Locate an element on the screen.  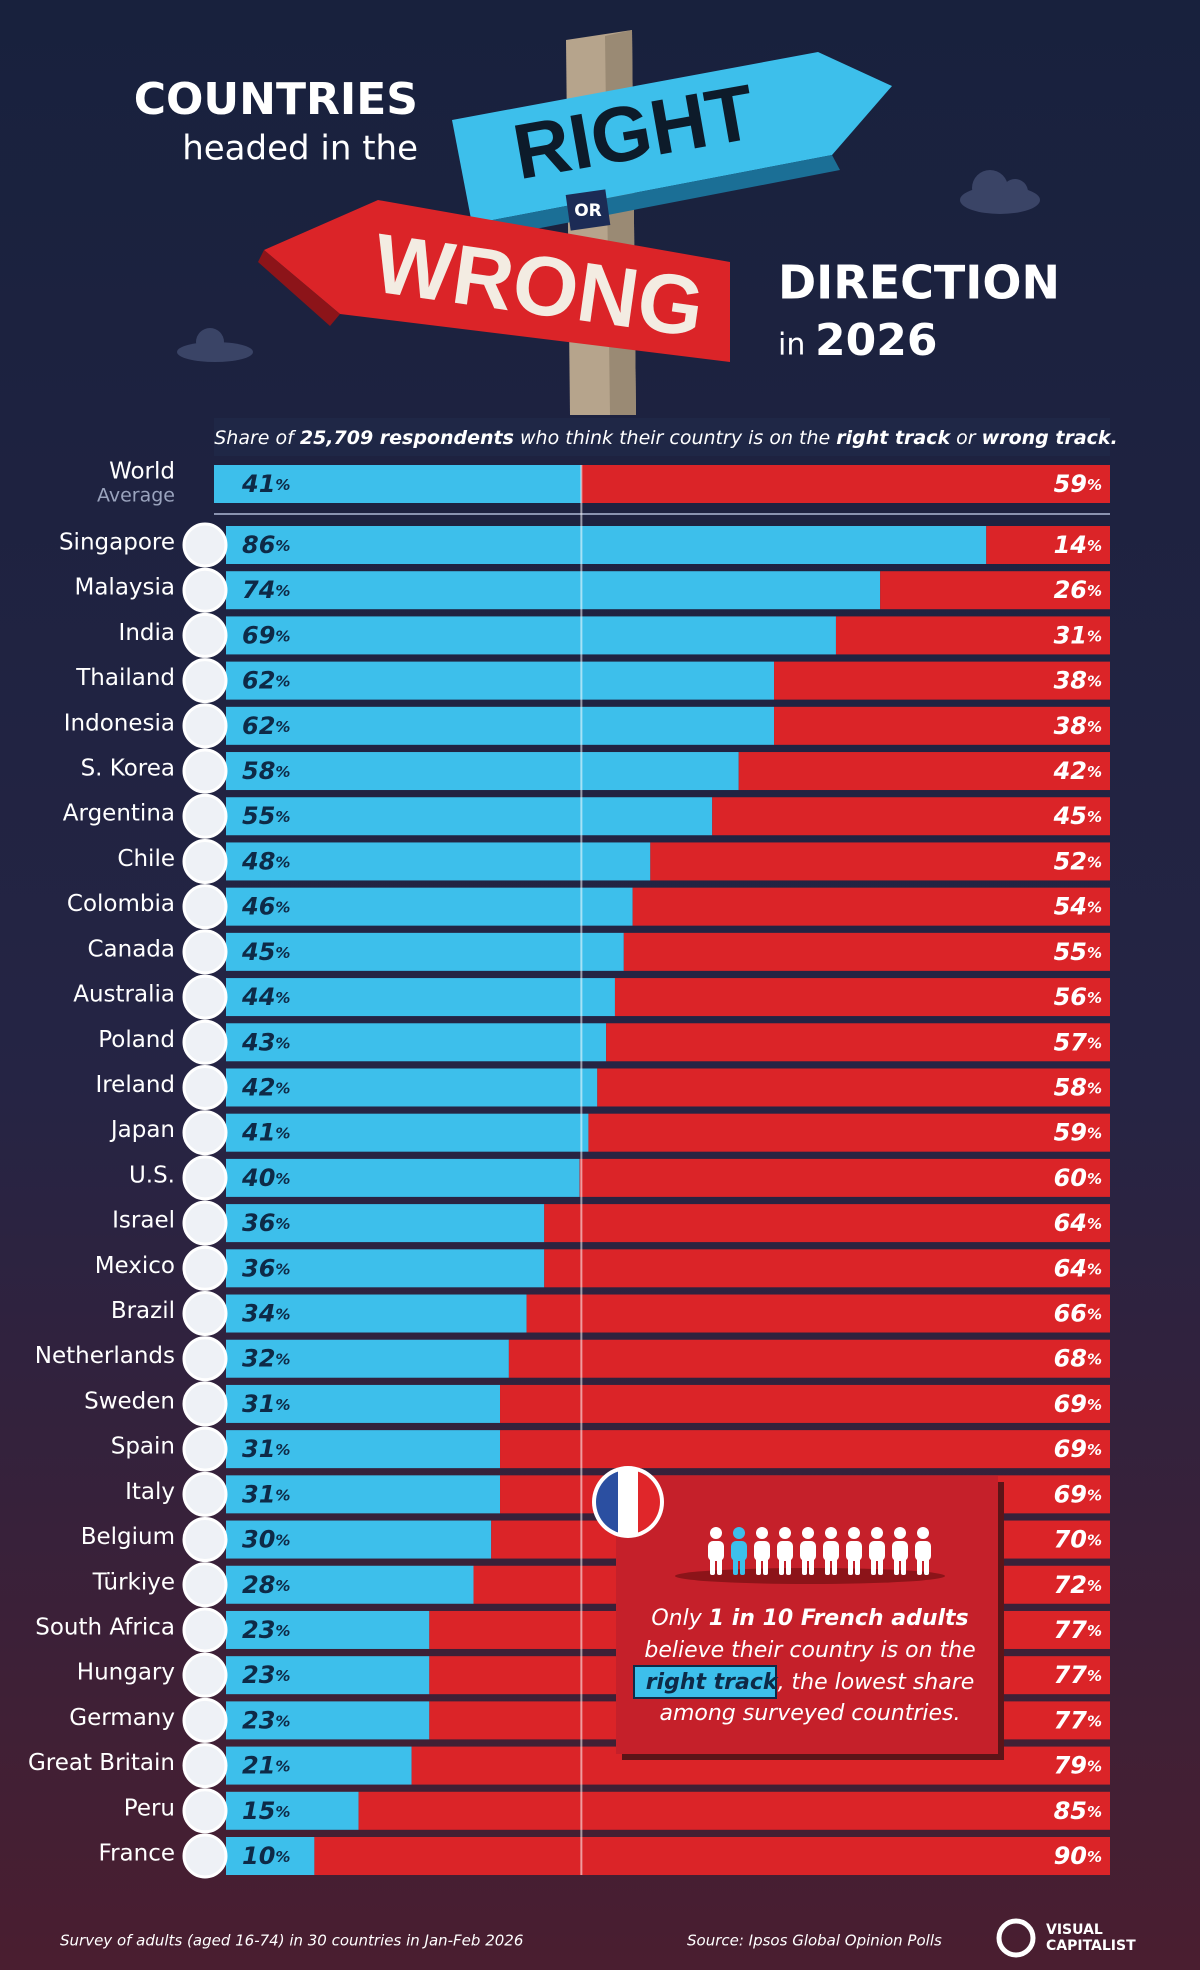
callout-line: Only 1 in 10 French adults is located at coordinates (809, 1618).